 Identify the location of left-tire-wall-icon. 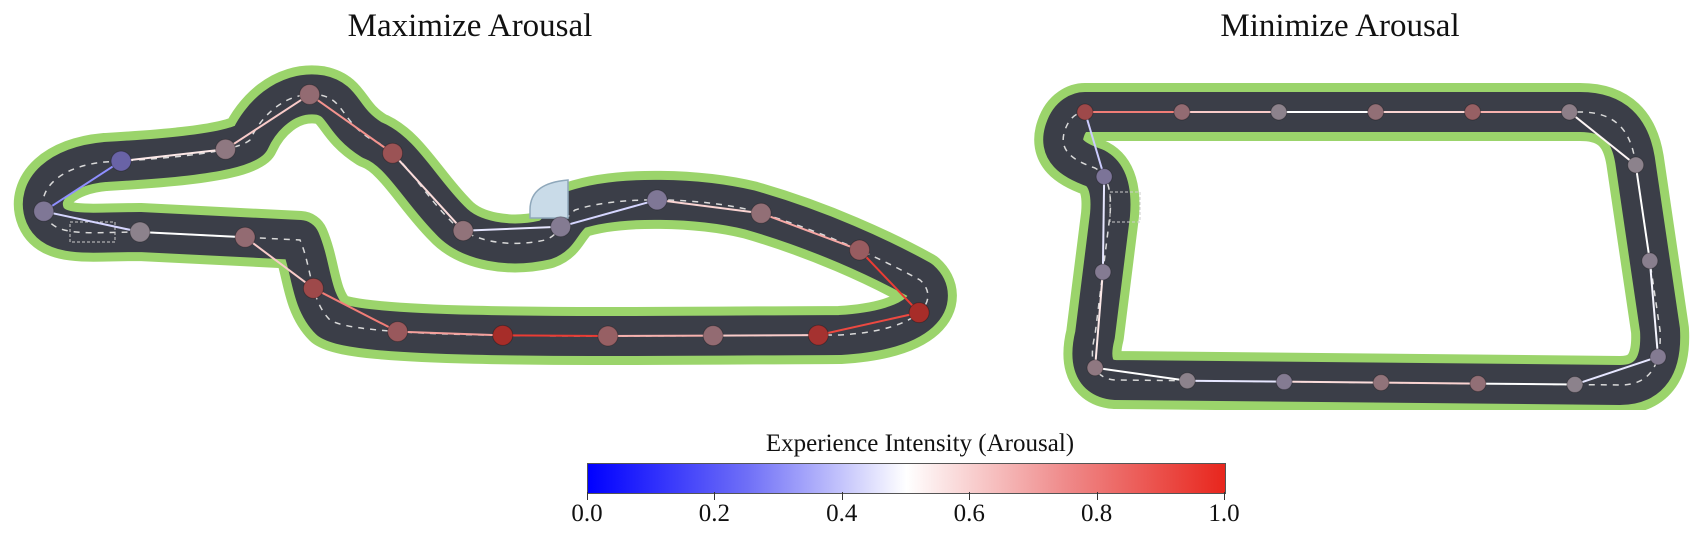
(549, 199).